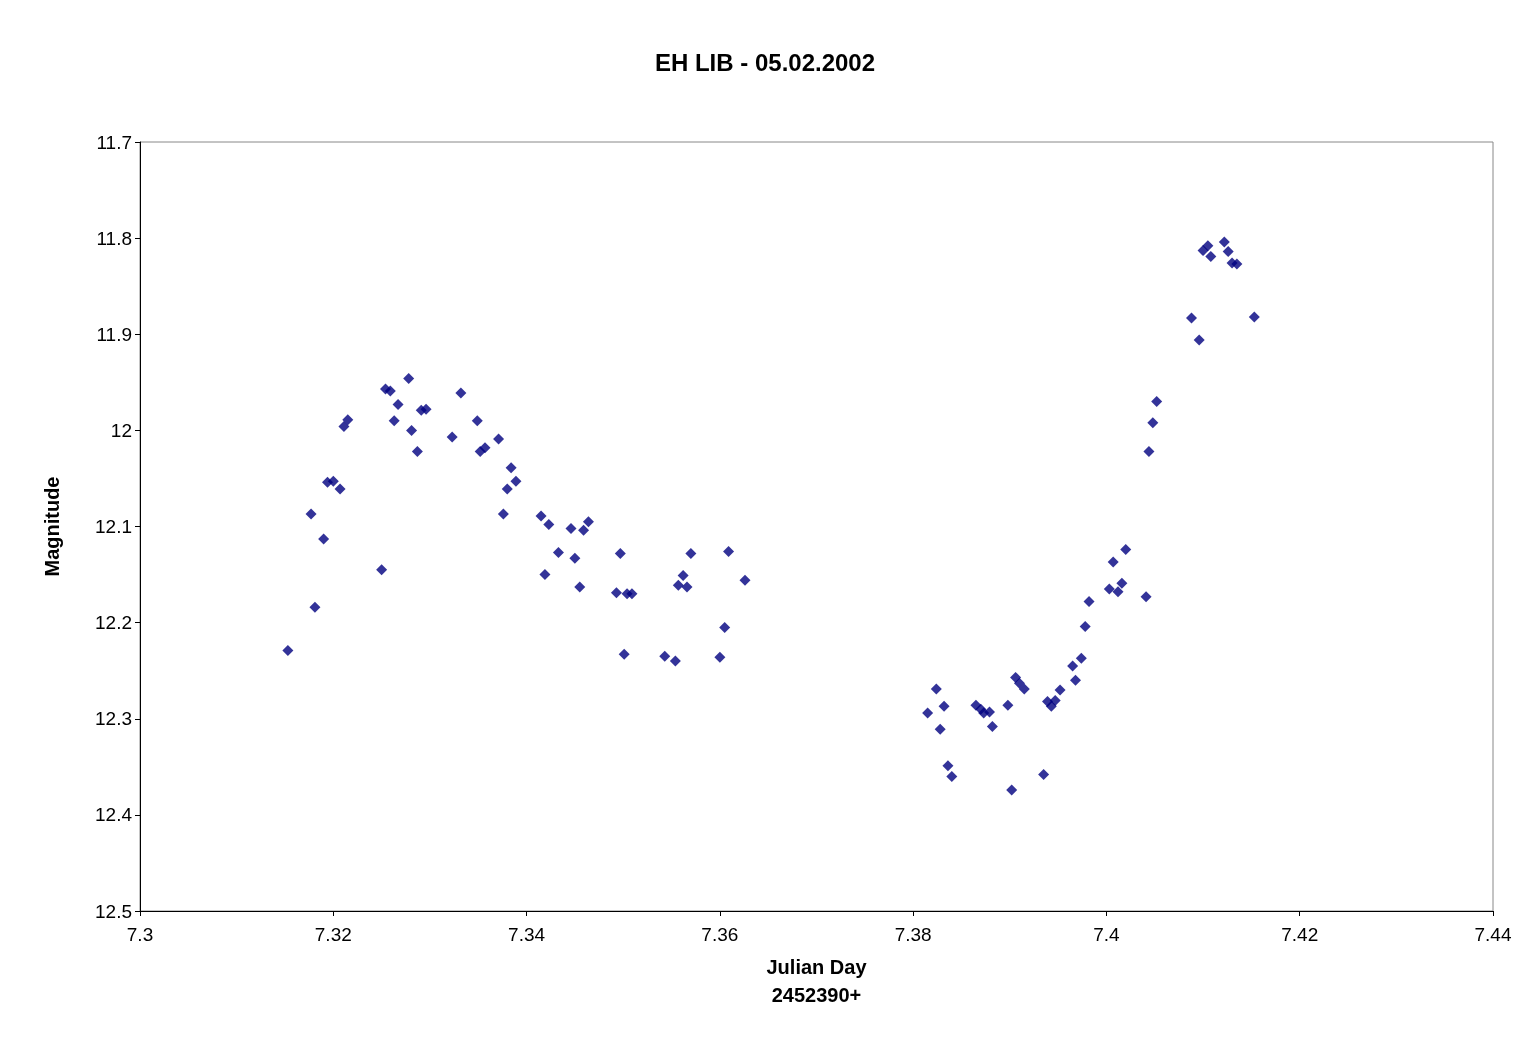 The image size is (1530, 1052). I want to click on x-tick-label: 7.38, so click(913, 934).